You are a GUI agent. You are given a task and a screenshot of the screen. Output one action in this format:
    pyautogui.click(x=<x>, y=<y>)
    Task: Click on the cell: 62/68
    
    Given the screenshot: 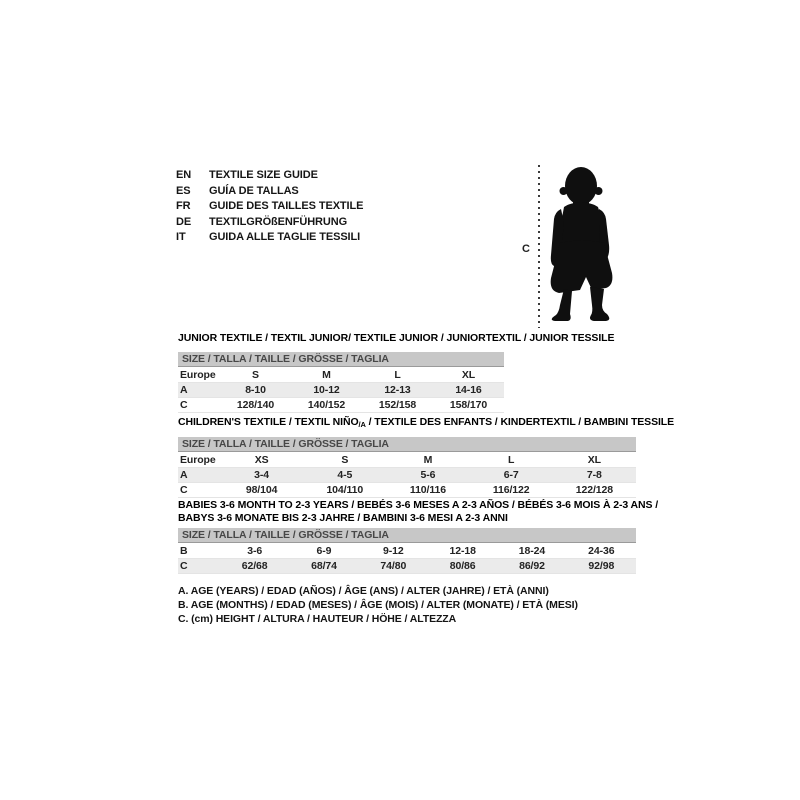 What is the action you would take?
    pyautogui.click(x=255, y=566)
    